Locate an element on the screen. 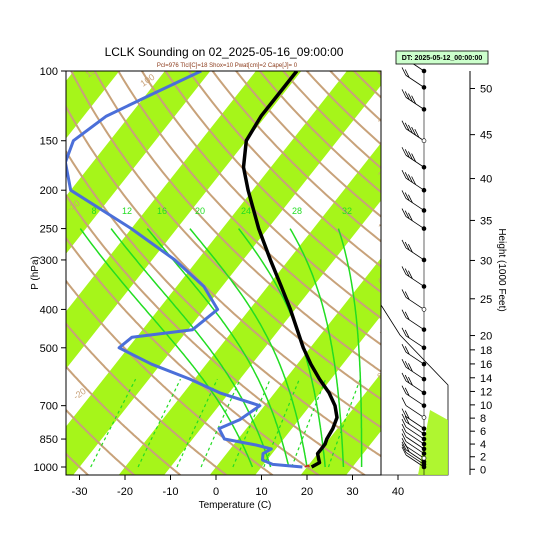  p-tick-label: 850 is located at coordinates (49, 440).